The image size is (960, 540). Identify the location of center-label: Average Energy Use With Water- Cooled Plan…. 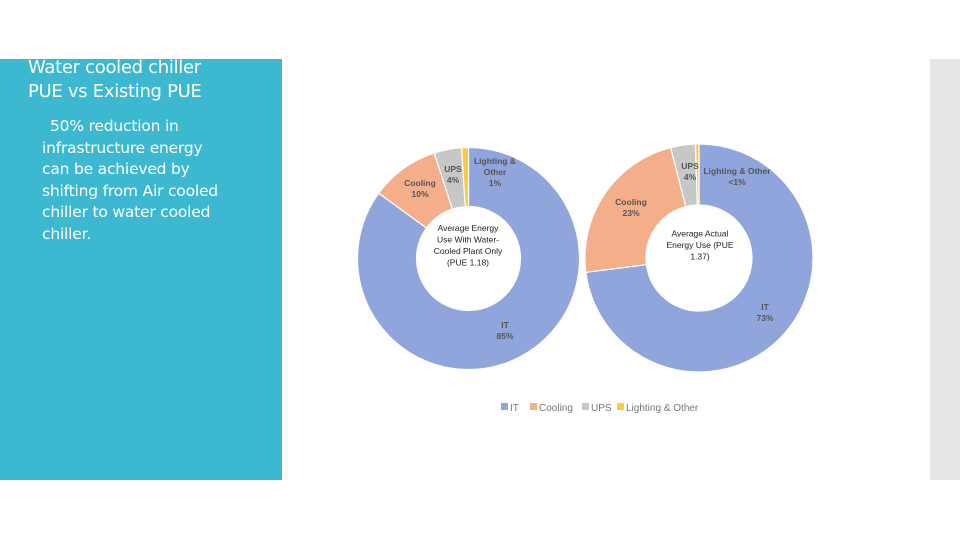
(468, 245).